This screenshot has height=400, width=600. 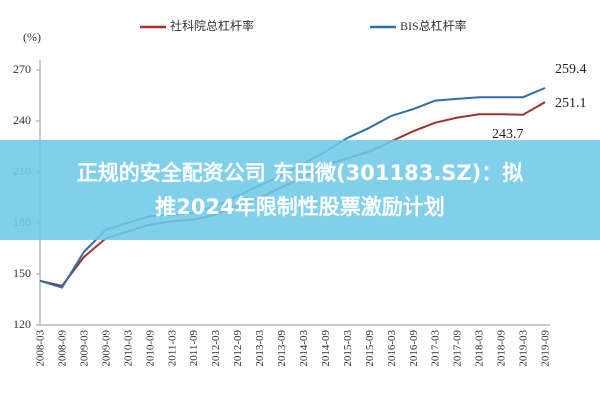 I want to click on annotation: 243.7, so click(x=508, y=134).